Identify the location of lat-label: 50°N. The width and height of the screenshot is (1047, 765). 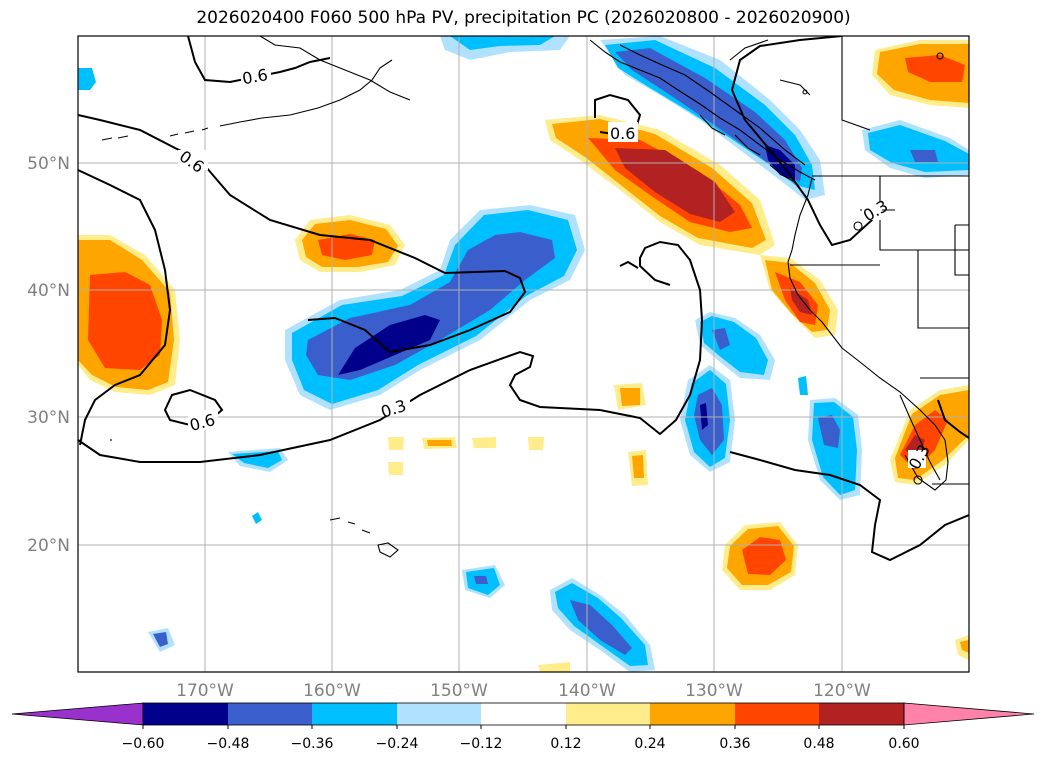
(48, 164).